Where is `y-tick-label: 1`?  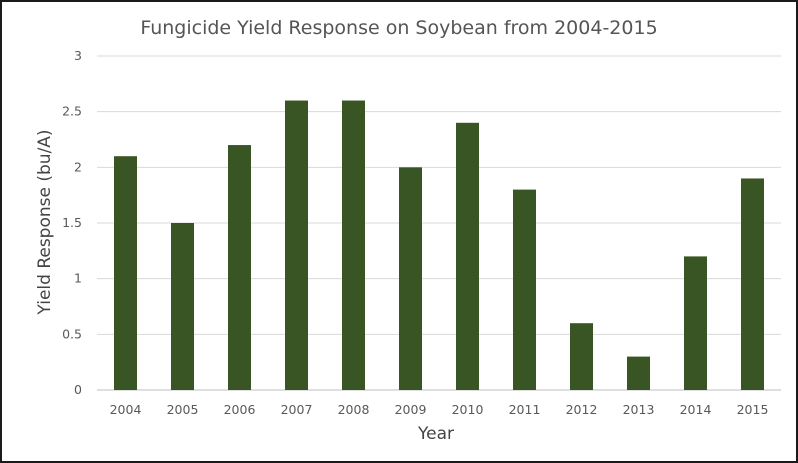 y-tick-label: 1 is located at coordinates (78, 278).